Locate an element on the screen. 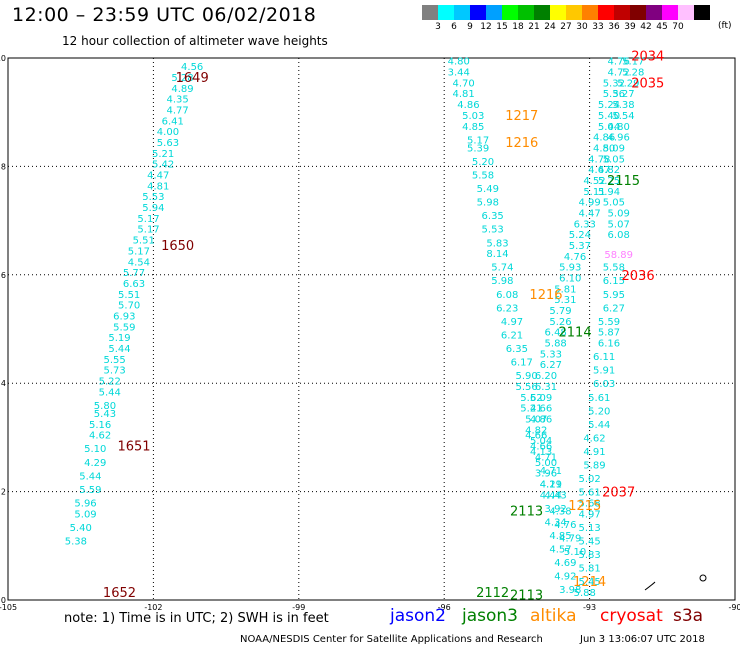 This screenshot has height=650, width=740. wave-height-label: 4.67 is located at coordinates (599, 170).